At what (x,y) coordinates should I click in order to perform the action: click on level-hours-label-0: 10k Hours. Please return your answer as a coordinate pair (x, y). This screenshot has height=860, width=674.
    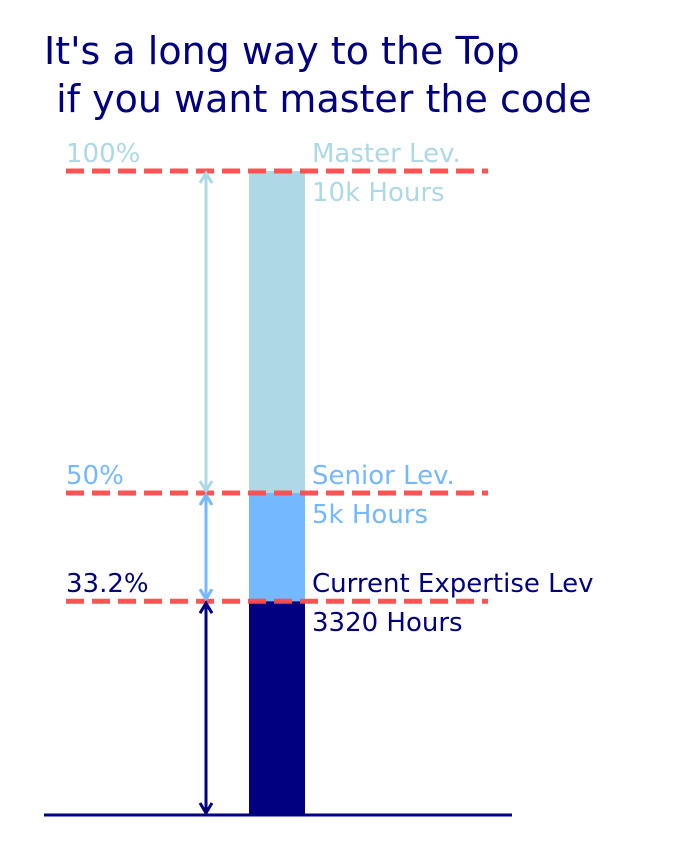
    Looking at the image, I should click on (378, 193).